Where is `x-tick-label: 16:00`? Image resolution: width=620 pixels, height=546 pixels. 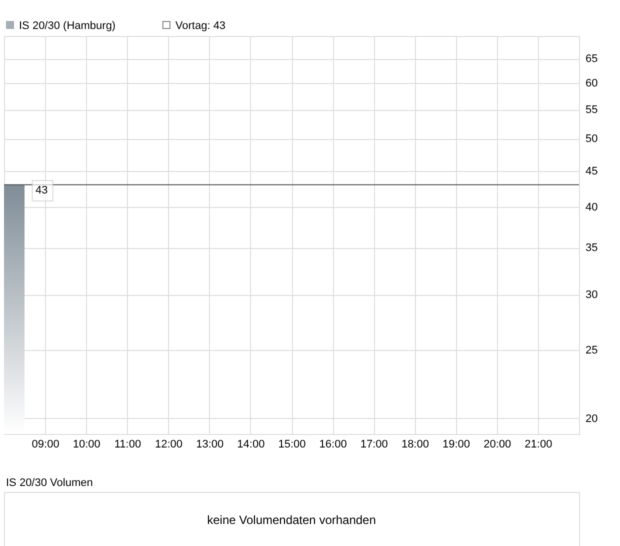 x-tick-label: 16:00 is located at coordinates (333, 444).